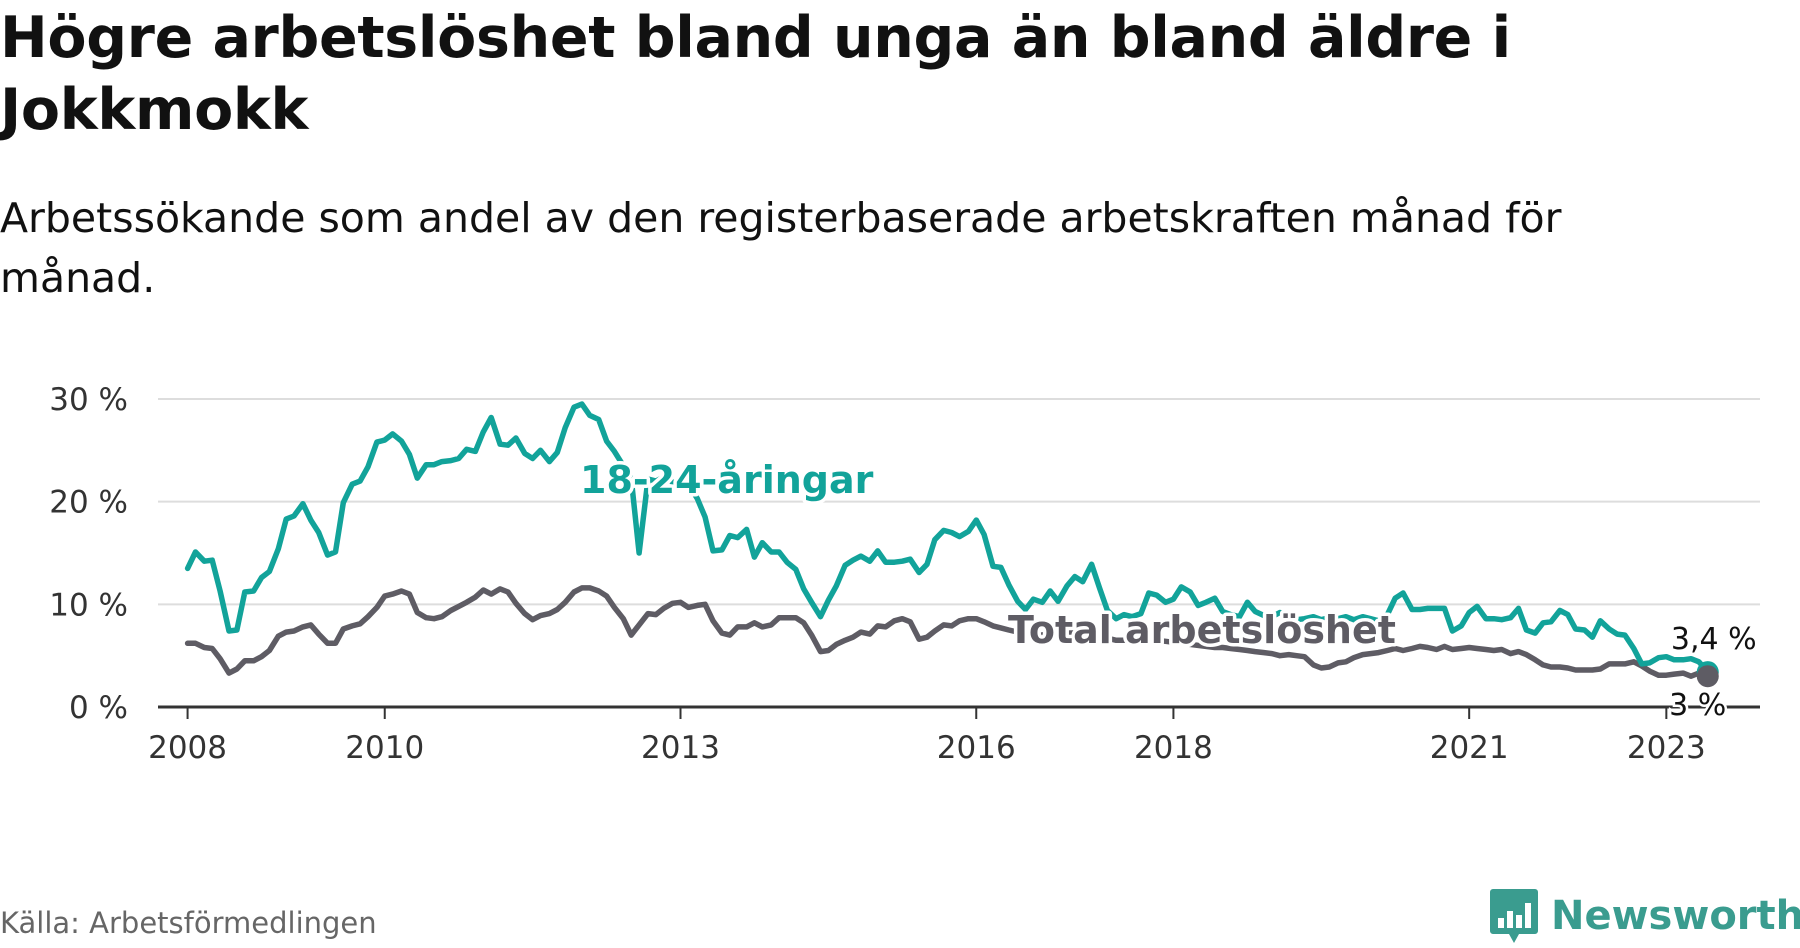 Image resolution: width=1800 pixels, height=948 pixels. What do you see at coordinates (88, 400) in the screenshot?
I see `y-tick-label: 30 %` at bounding box center [88, 400].